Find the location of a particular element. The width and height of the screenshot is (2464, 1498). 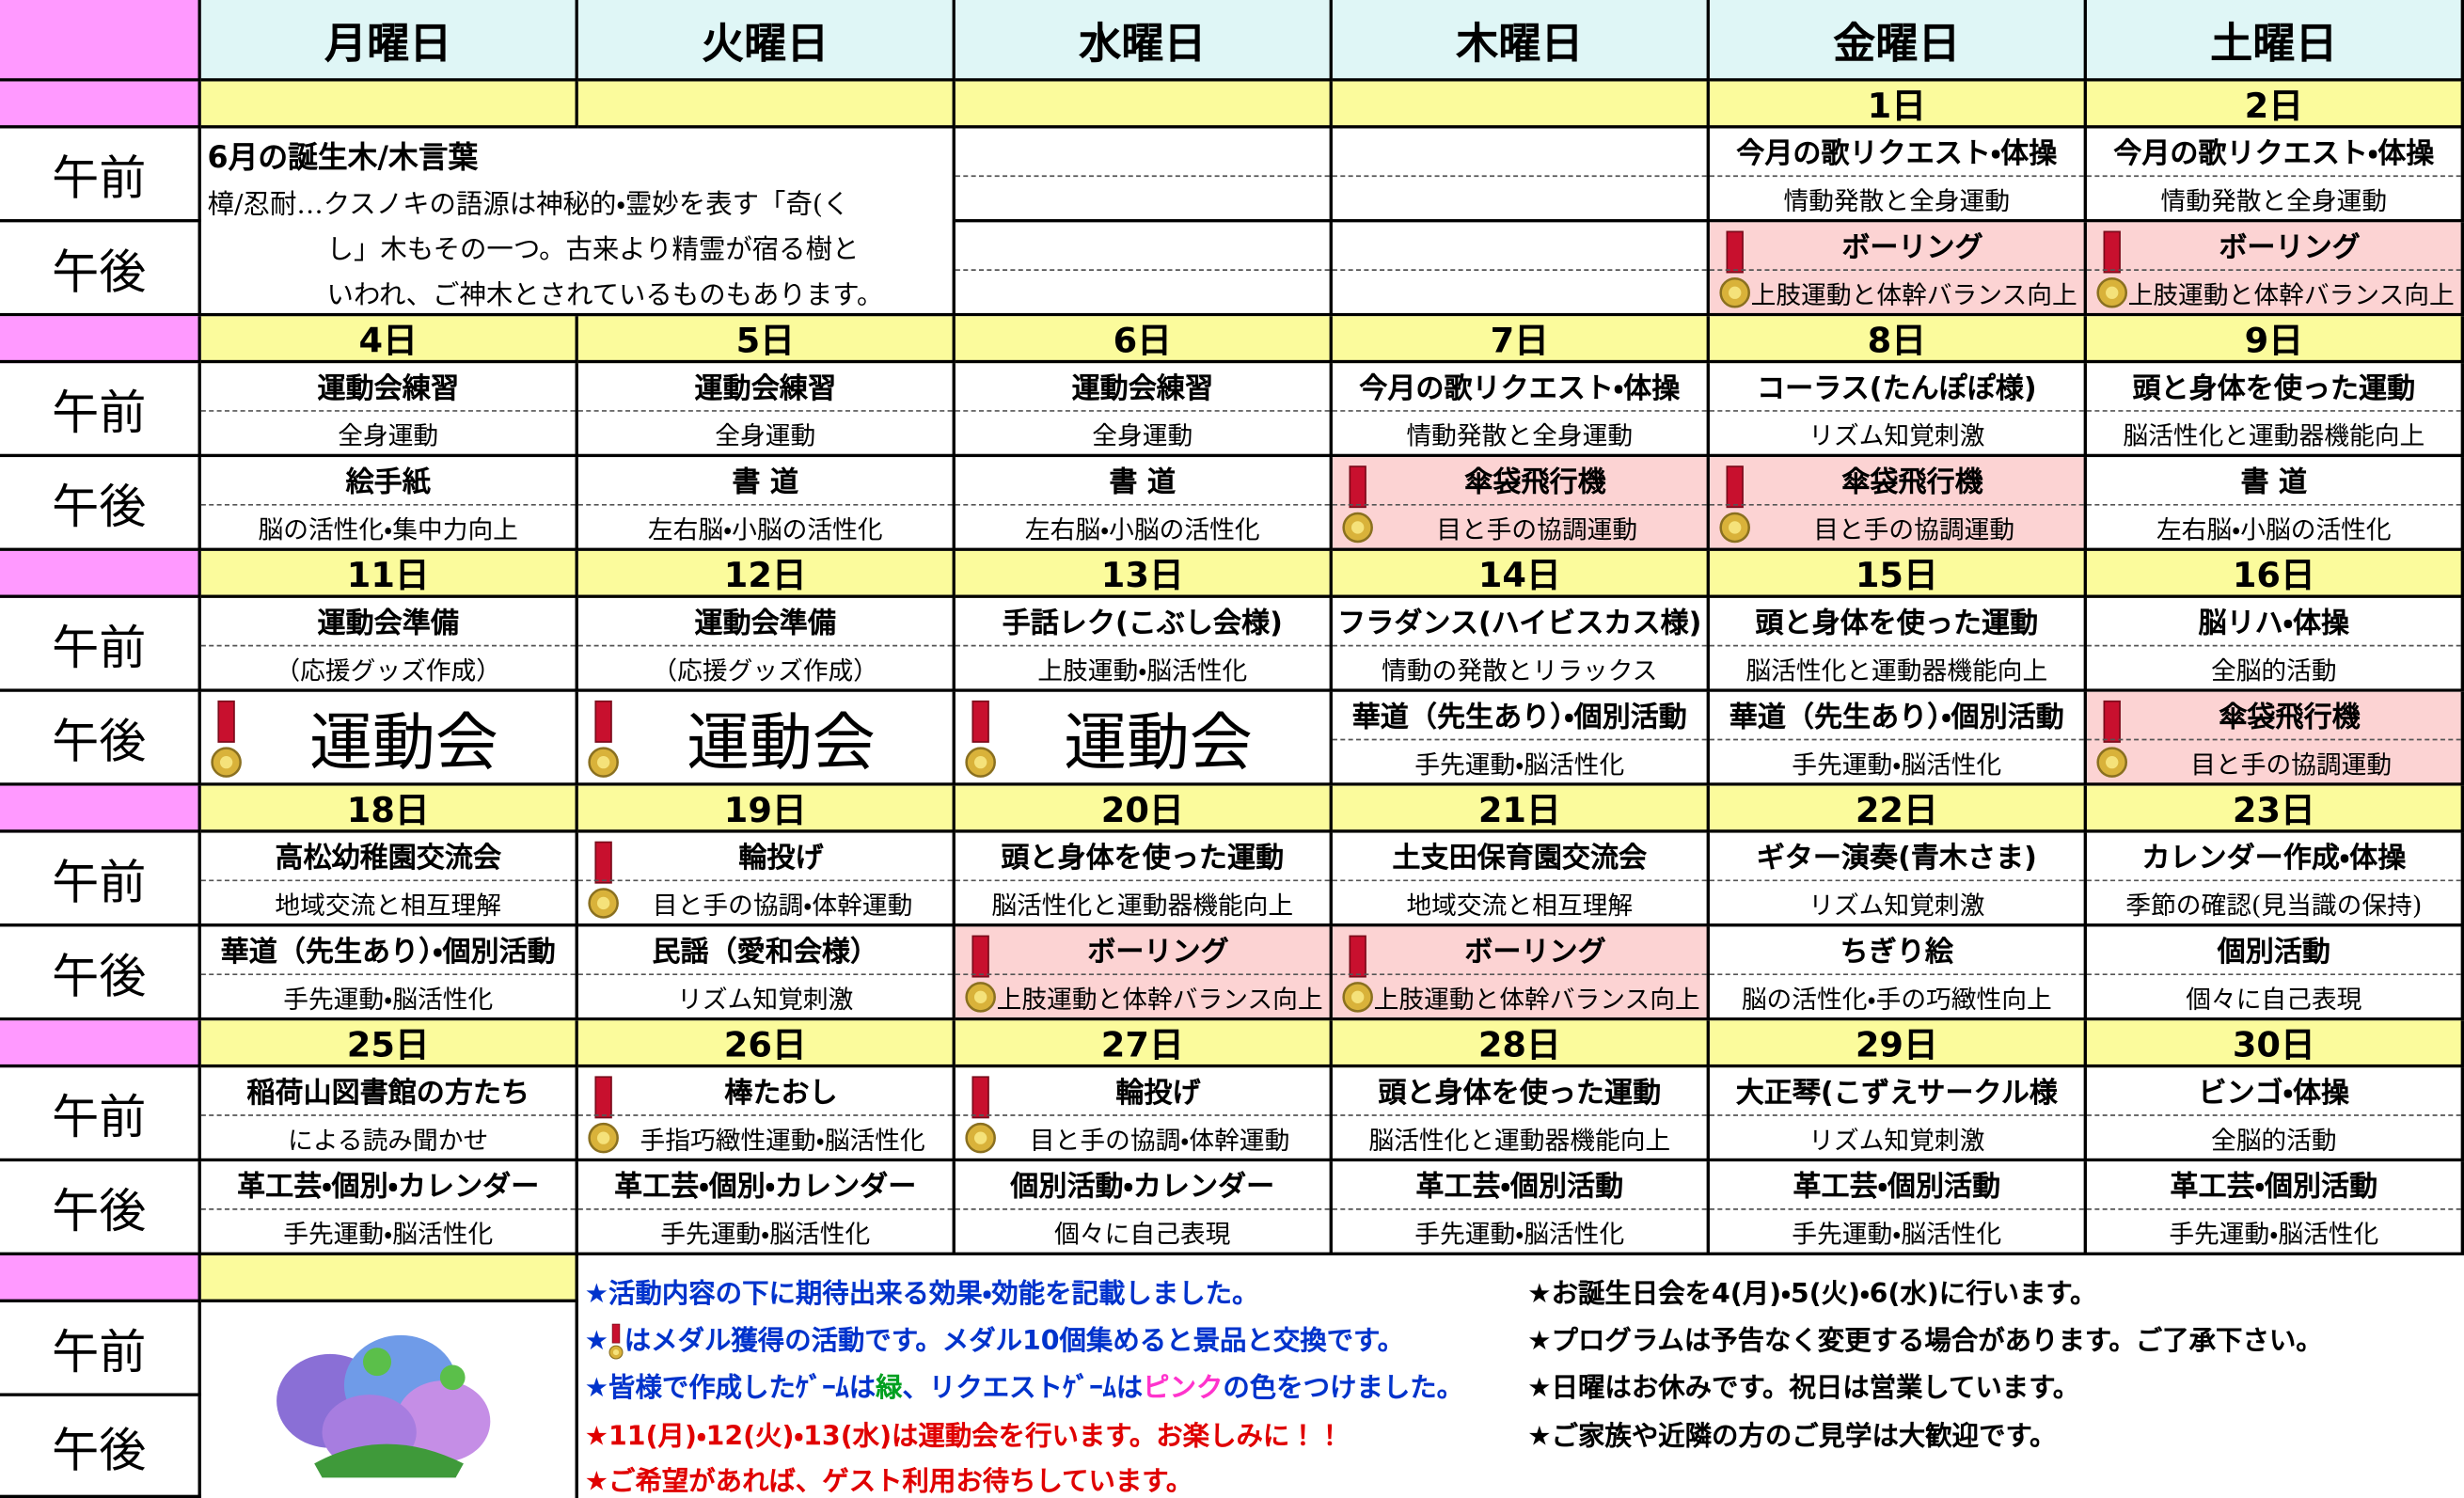

activity-effect: 目と手の協調・体幹運動 is located at coordinates (1159, 1140).